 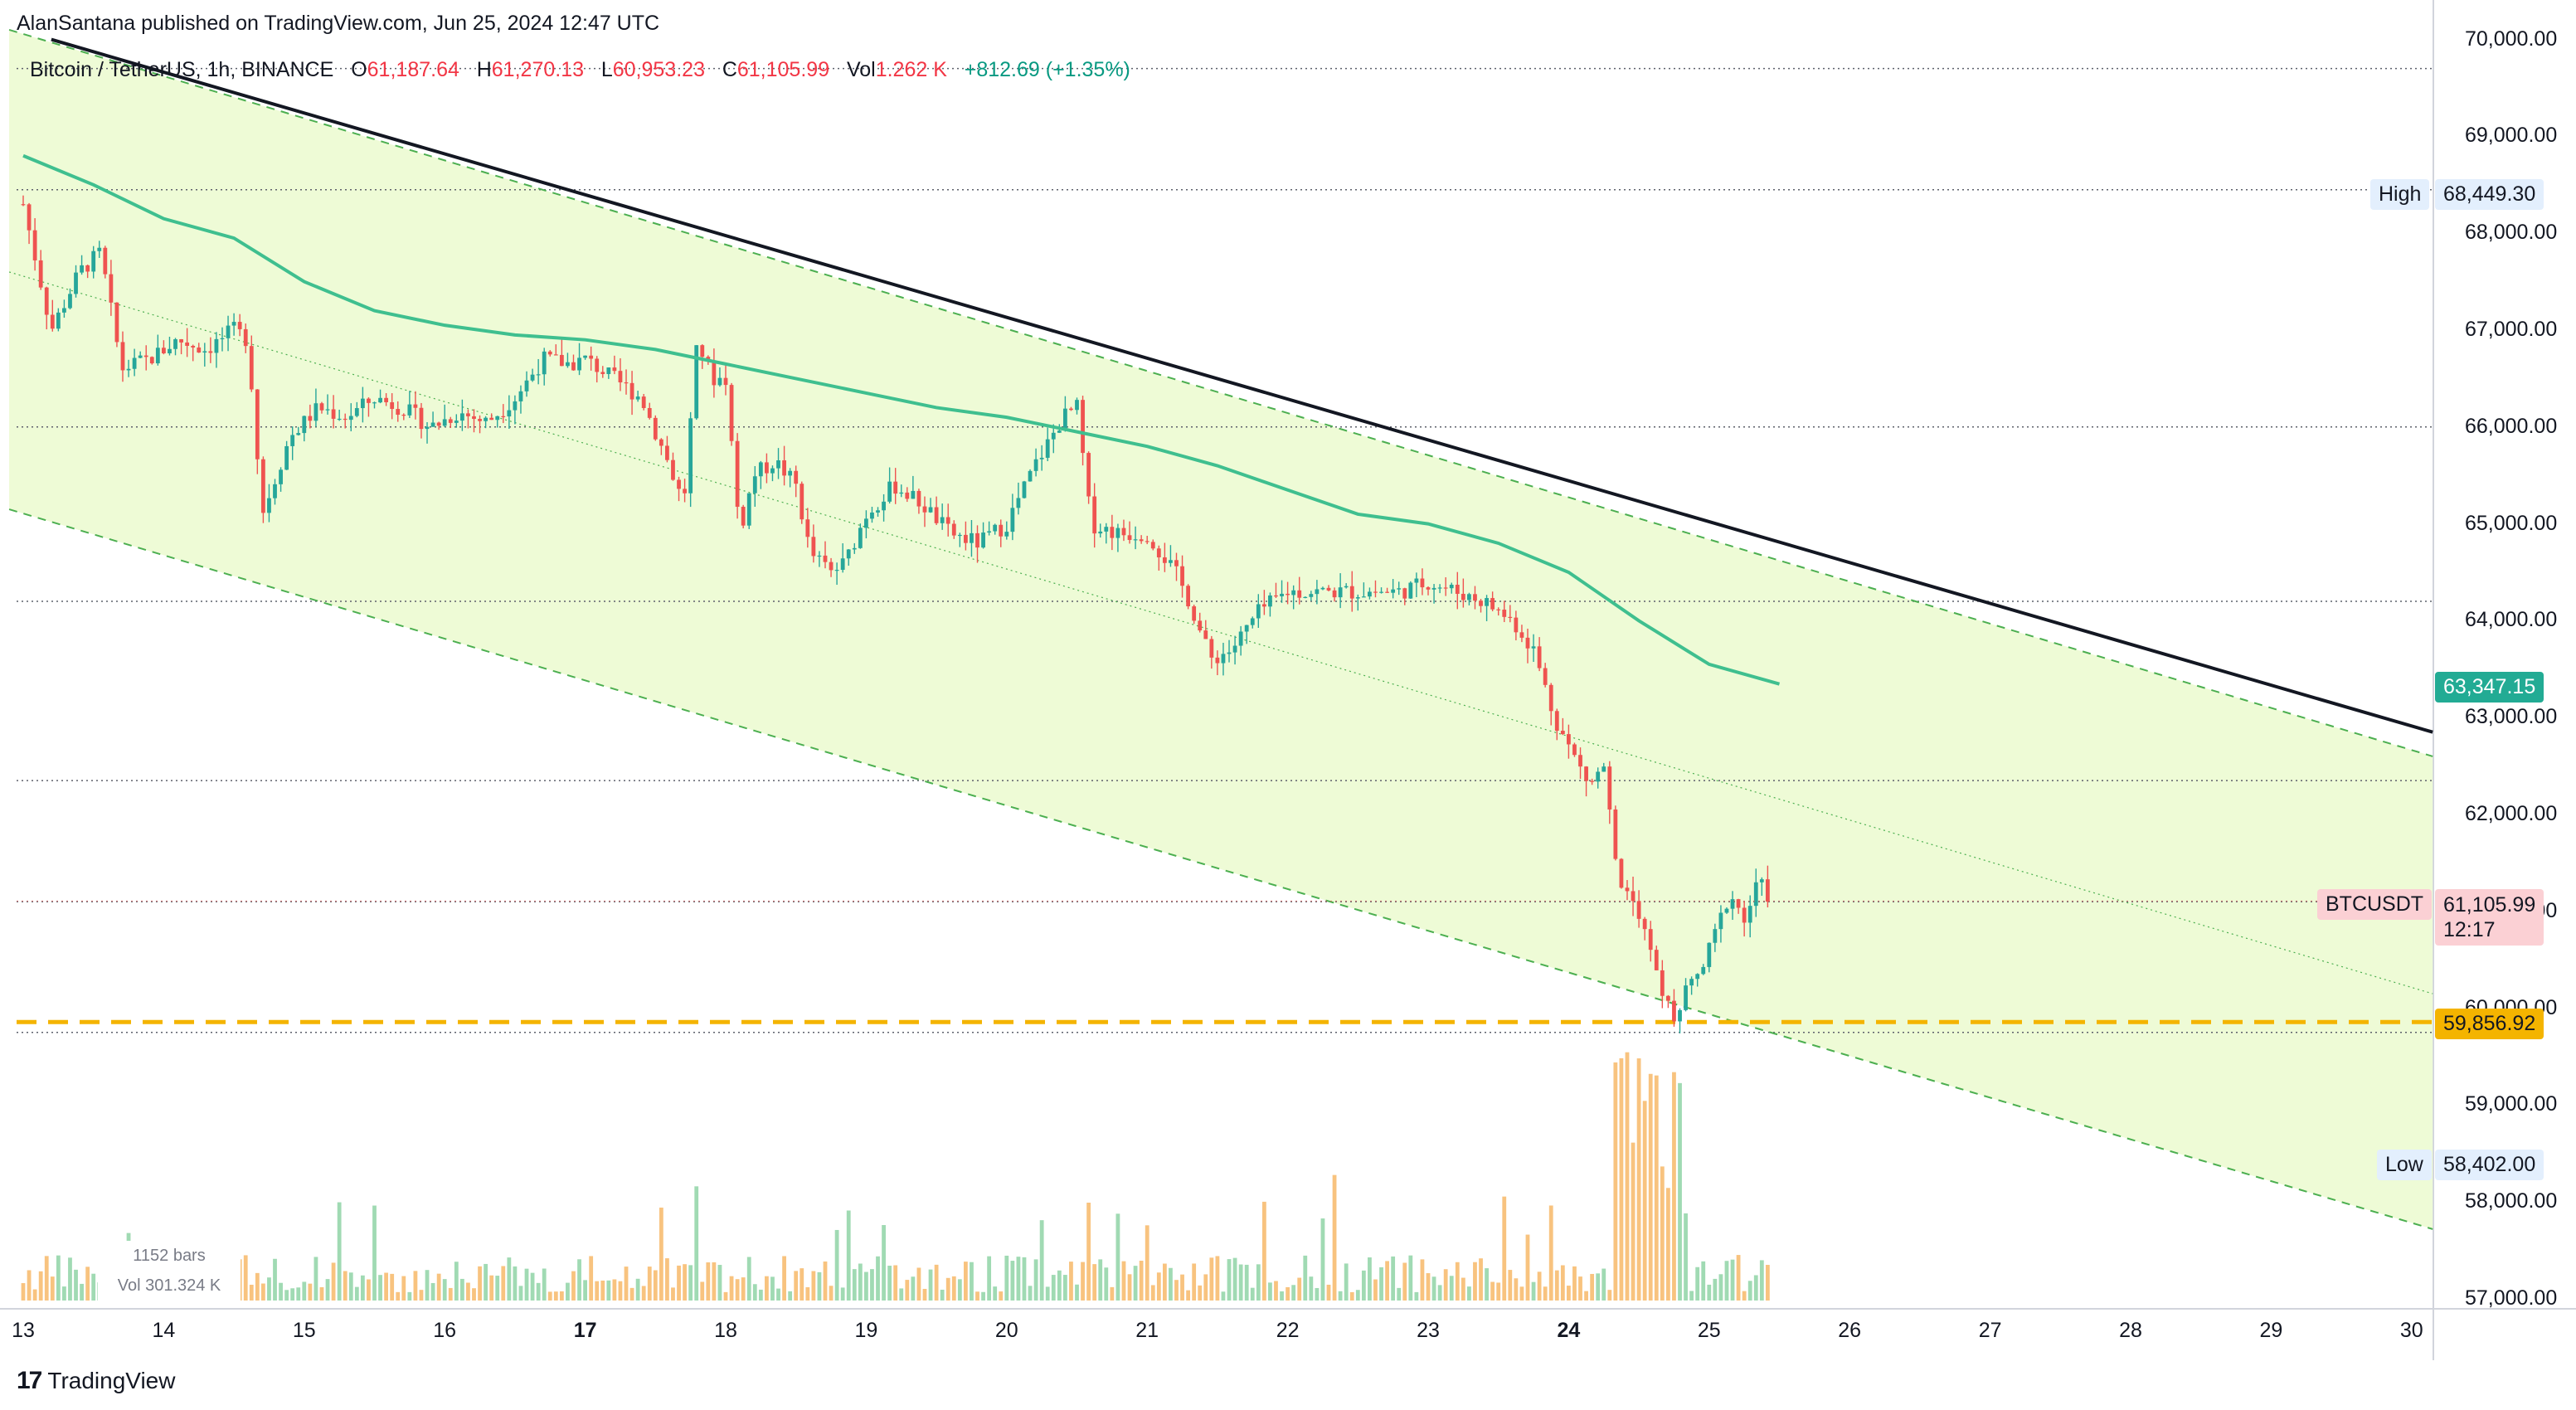 What do you see at coordinates (2375, 904) in the screenshot?
I see `symbol-tag: BTCUSDT` at bounding box center [2375, 904].